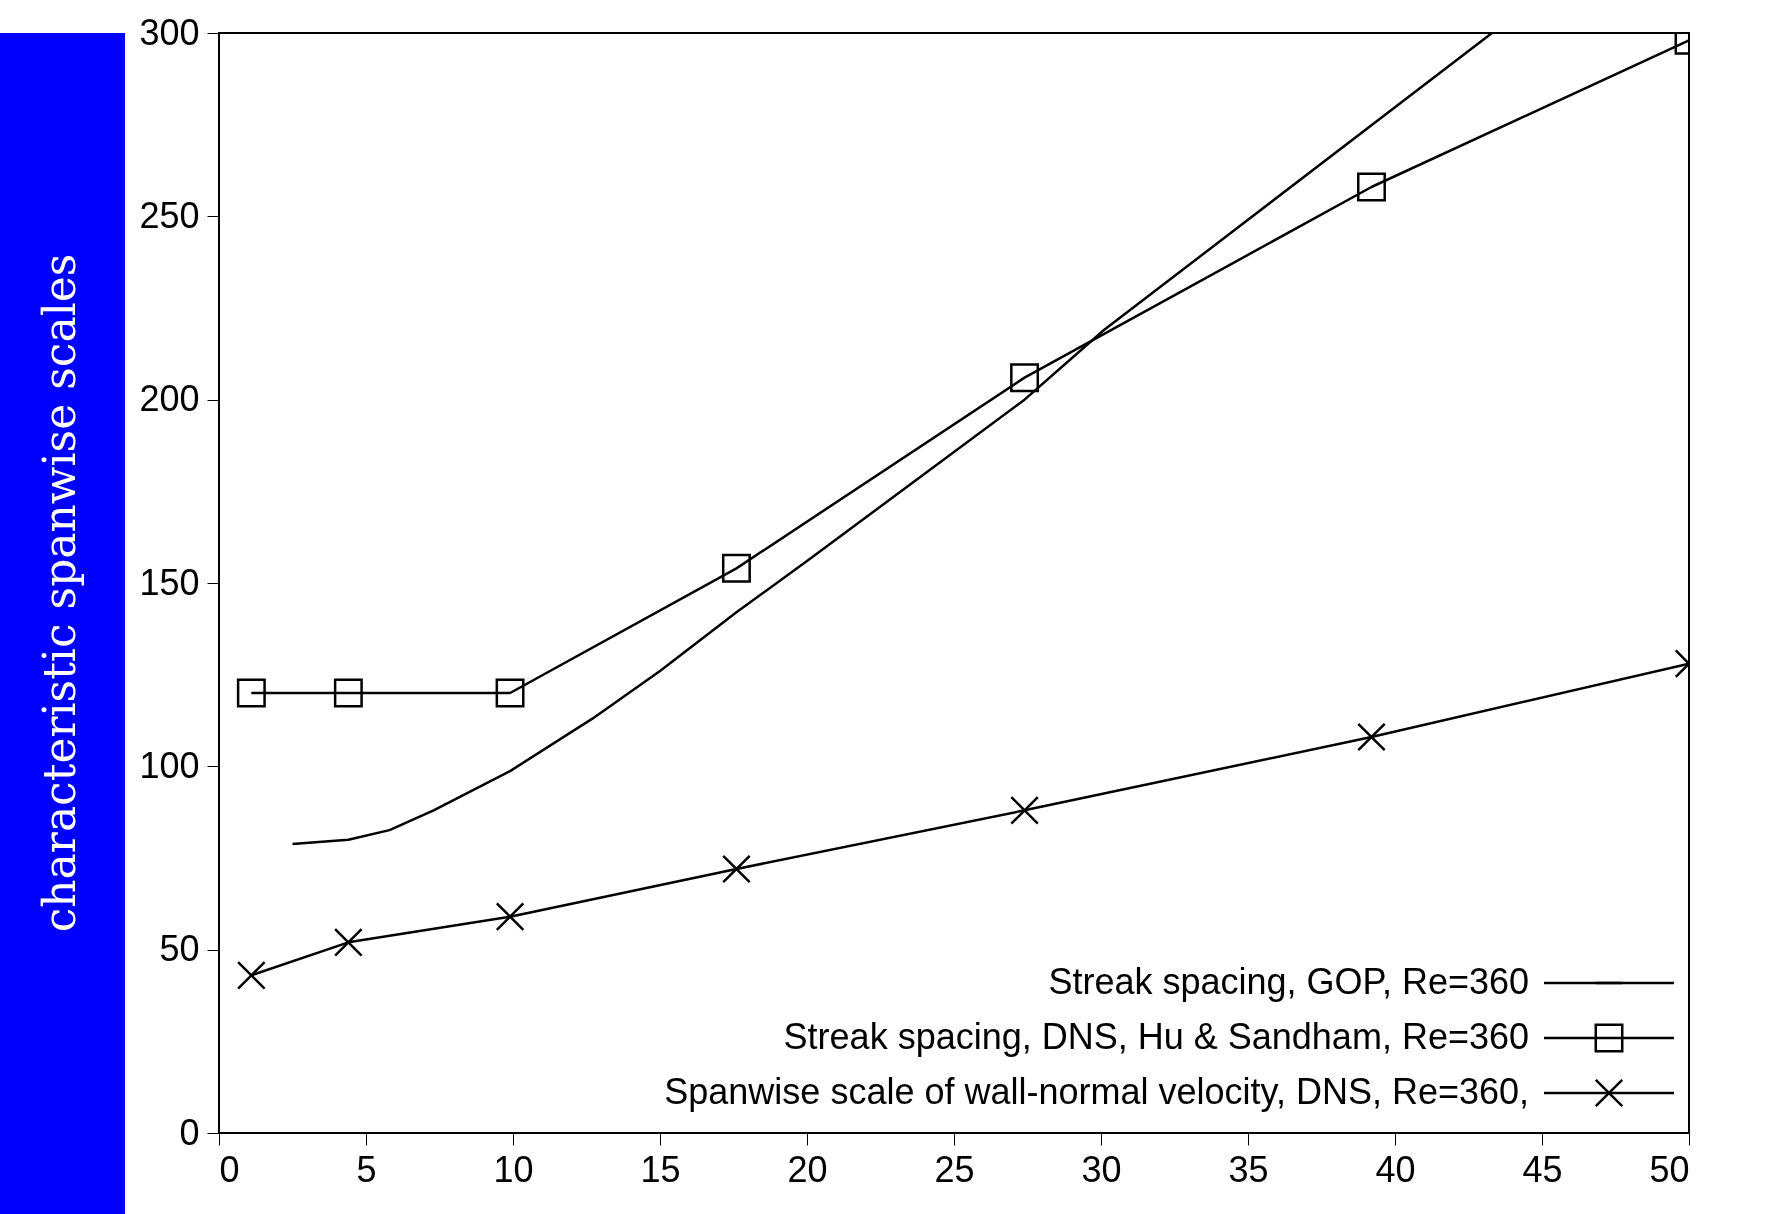 Image resolution: width=1787 pixels, height=1214 pixels. What do you see at coordinates (807, 1169) in the screenshot?
I see `x-tick-label: 20` at bounding box center [807, 1169].